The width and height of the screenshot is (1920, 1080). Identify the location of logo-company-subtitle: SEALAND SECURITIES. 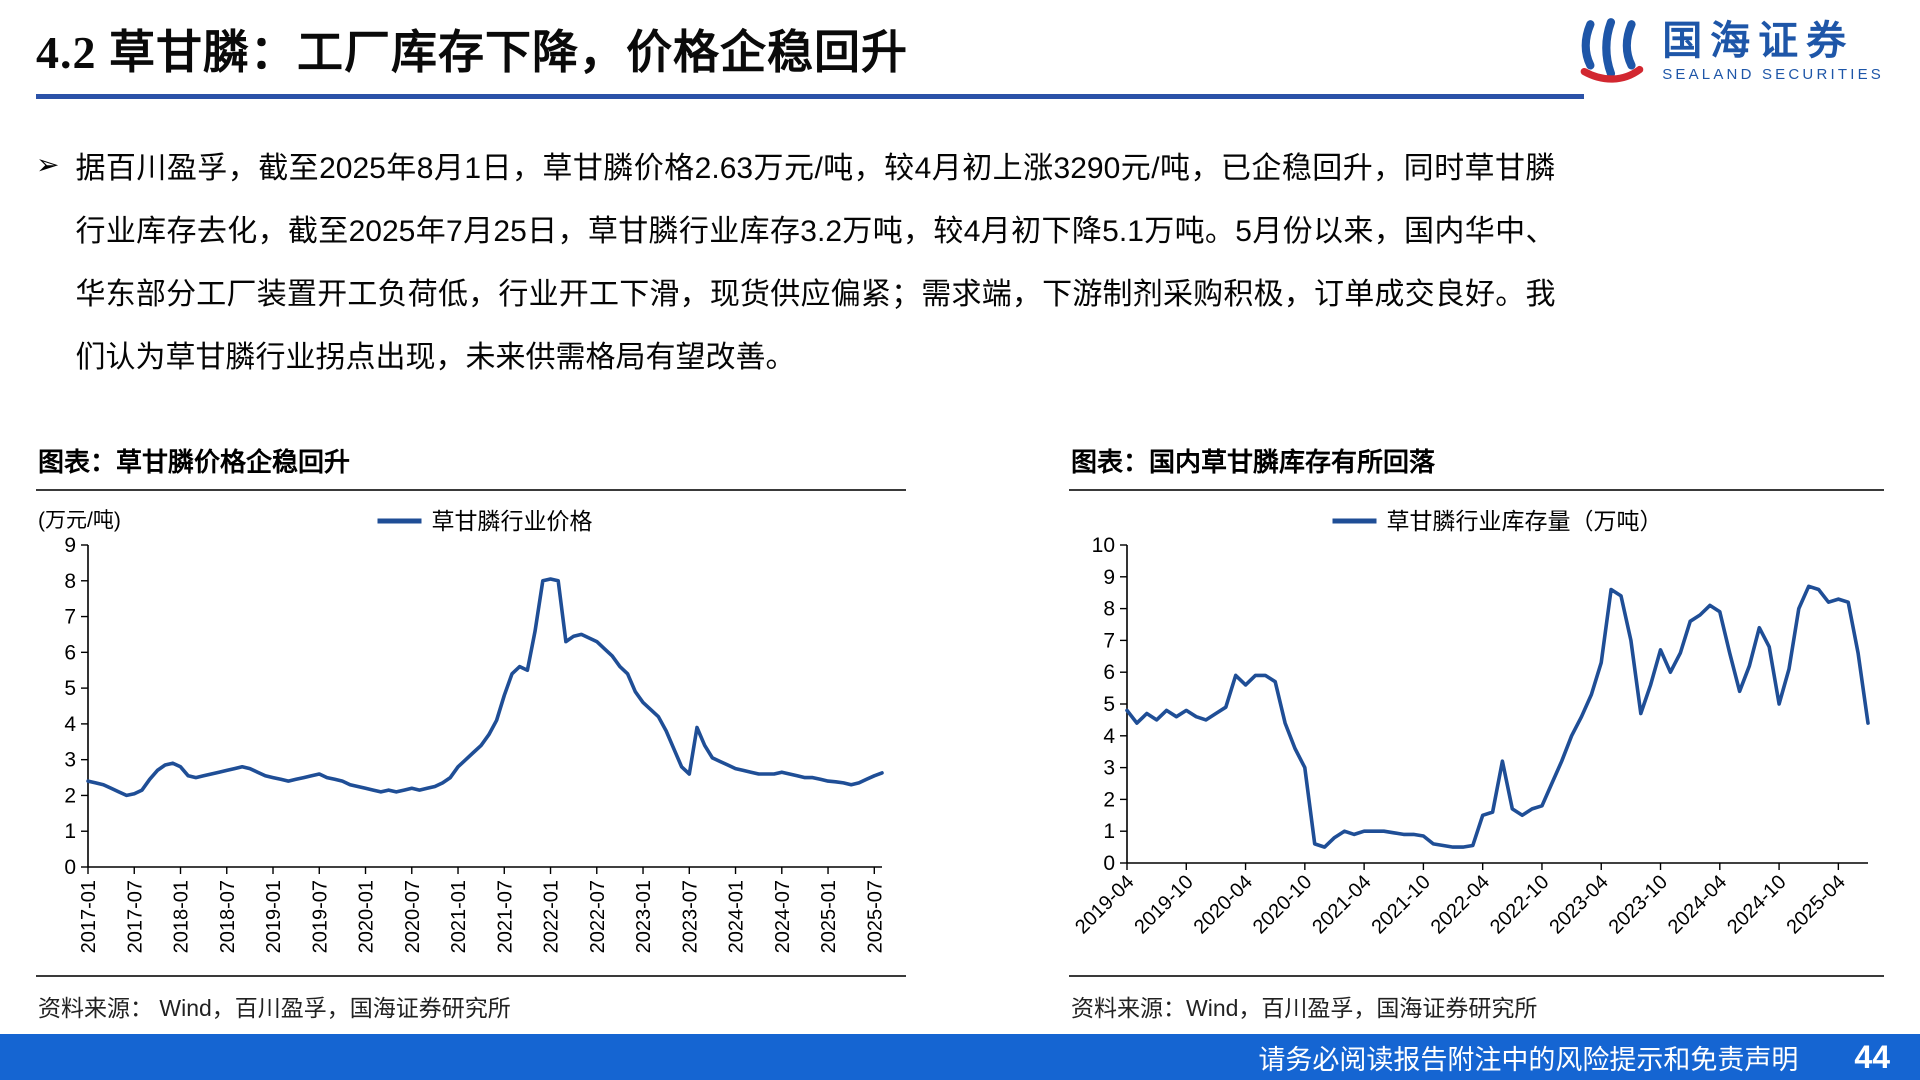
(1773, 74).